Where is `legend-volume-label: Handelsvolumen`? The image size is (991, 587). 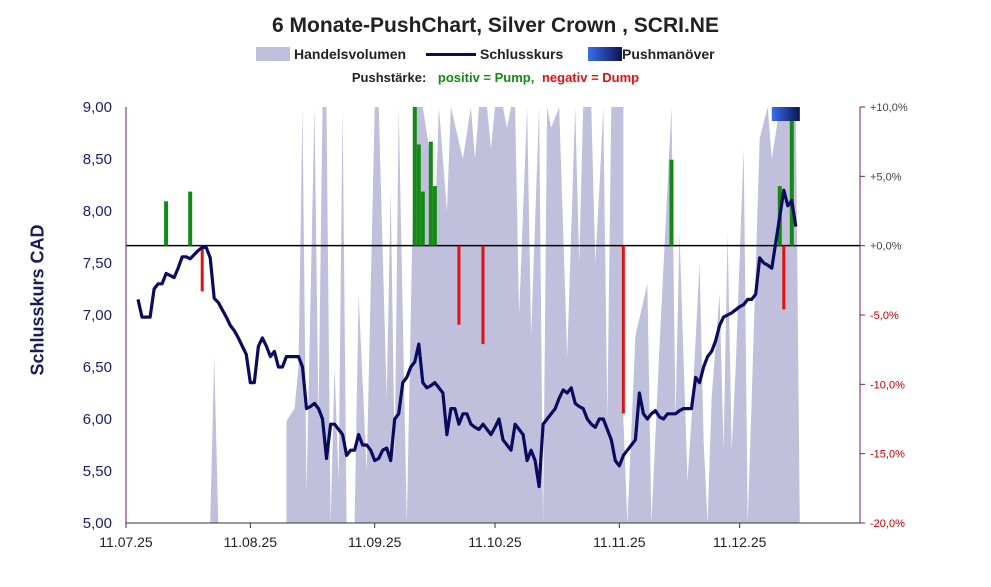 legend-volume-label: Handelsvolumen is located at coordinates (350, 54).